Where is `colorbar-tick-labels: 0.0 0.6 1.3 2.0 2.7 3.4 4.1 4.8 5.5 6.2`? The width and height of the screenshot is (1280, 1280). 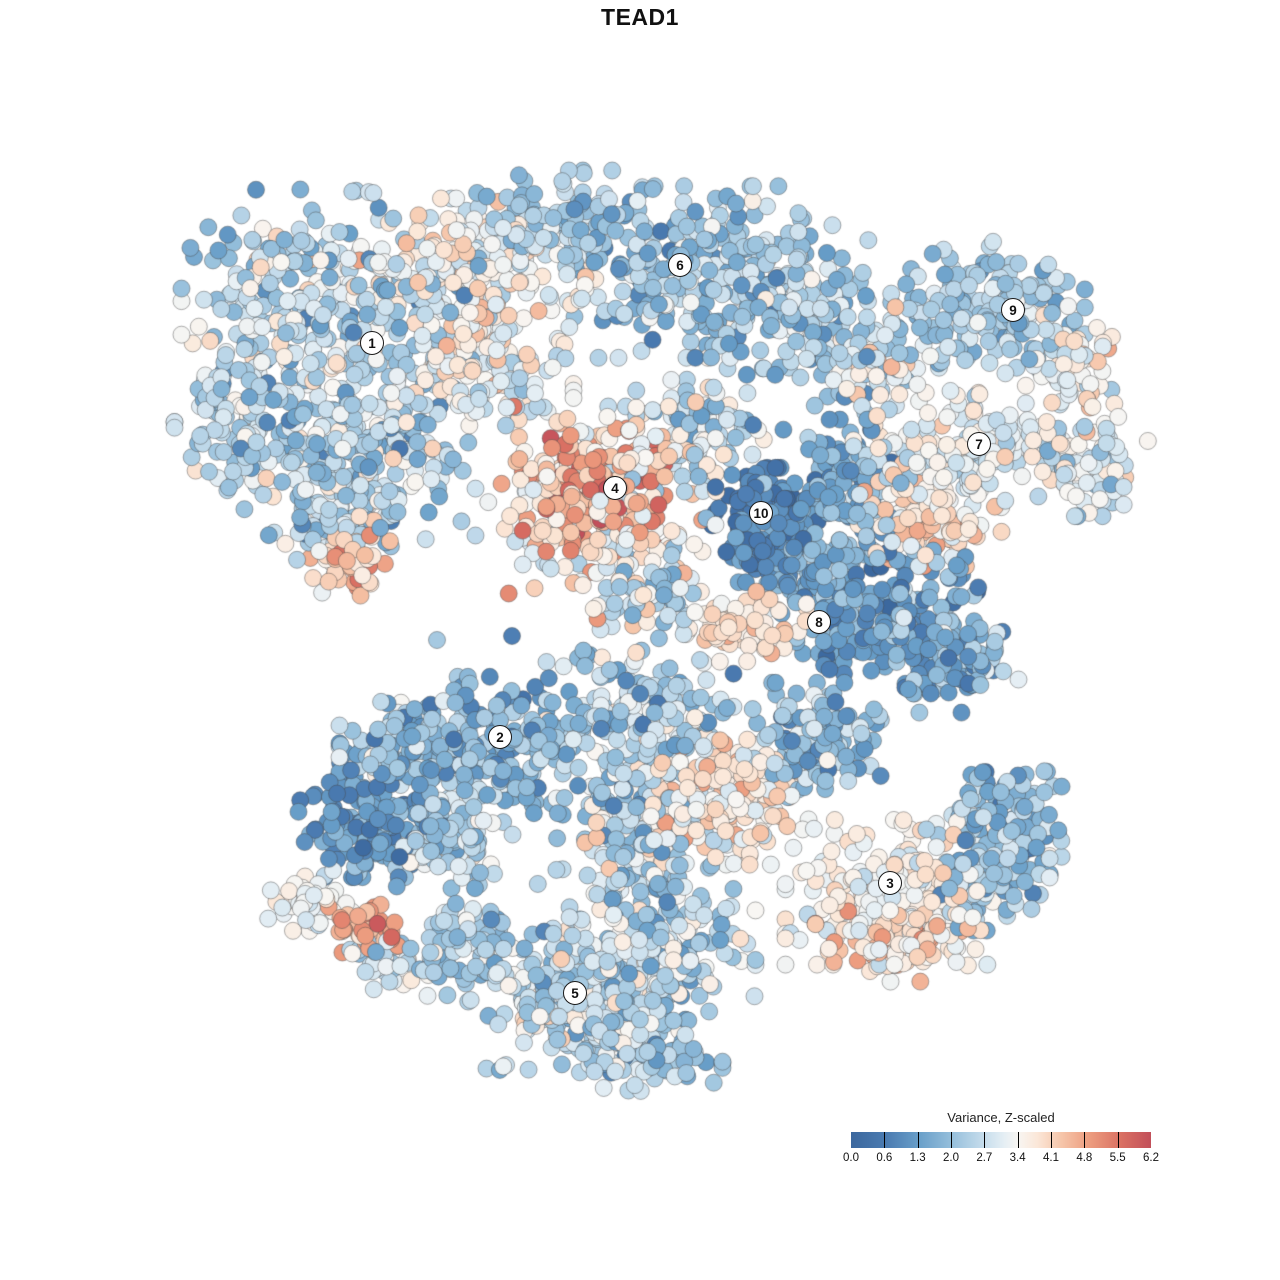 colorbar-tick-labels: 0.0 0.6 1.3 2.0 2.7 3.4 4.1 4.8 5.5 6.2 is located at coordinates (1001, 1156).